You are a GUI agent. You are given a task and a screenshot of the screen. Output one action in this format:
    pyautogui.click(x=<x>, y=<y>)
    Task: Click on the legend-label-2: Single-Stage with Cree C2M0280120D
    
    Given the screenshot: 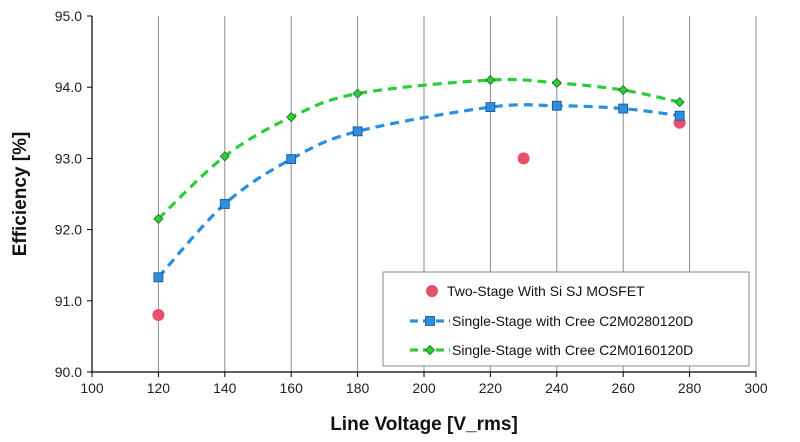 What is the action you would take?
    pyautogui.click(x=572, y=321)
    